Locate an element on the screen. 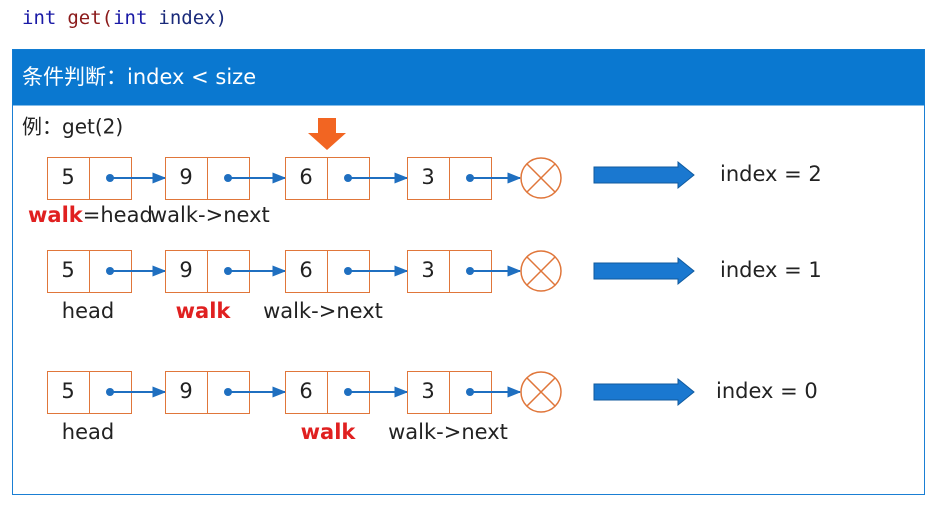 Image resolution: width=943 pixels, height=506 pixels. node-label: walk=head is located at coordinates (90, 215).